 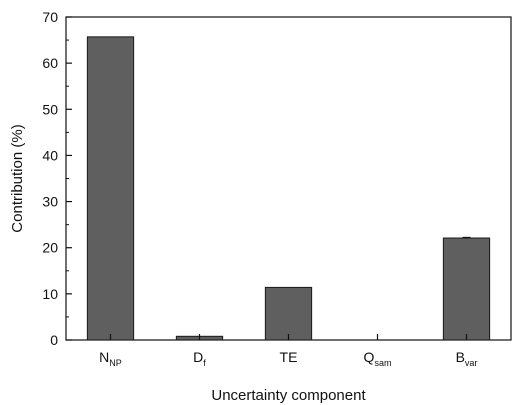 What do you see at coordinates (110, 188) in the screenshot?
I see `bar-nnp` at bounding box center [110, 188].